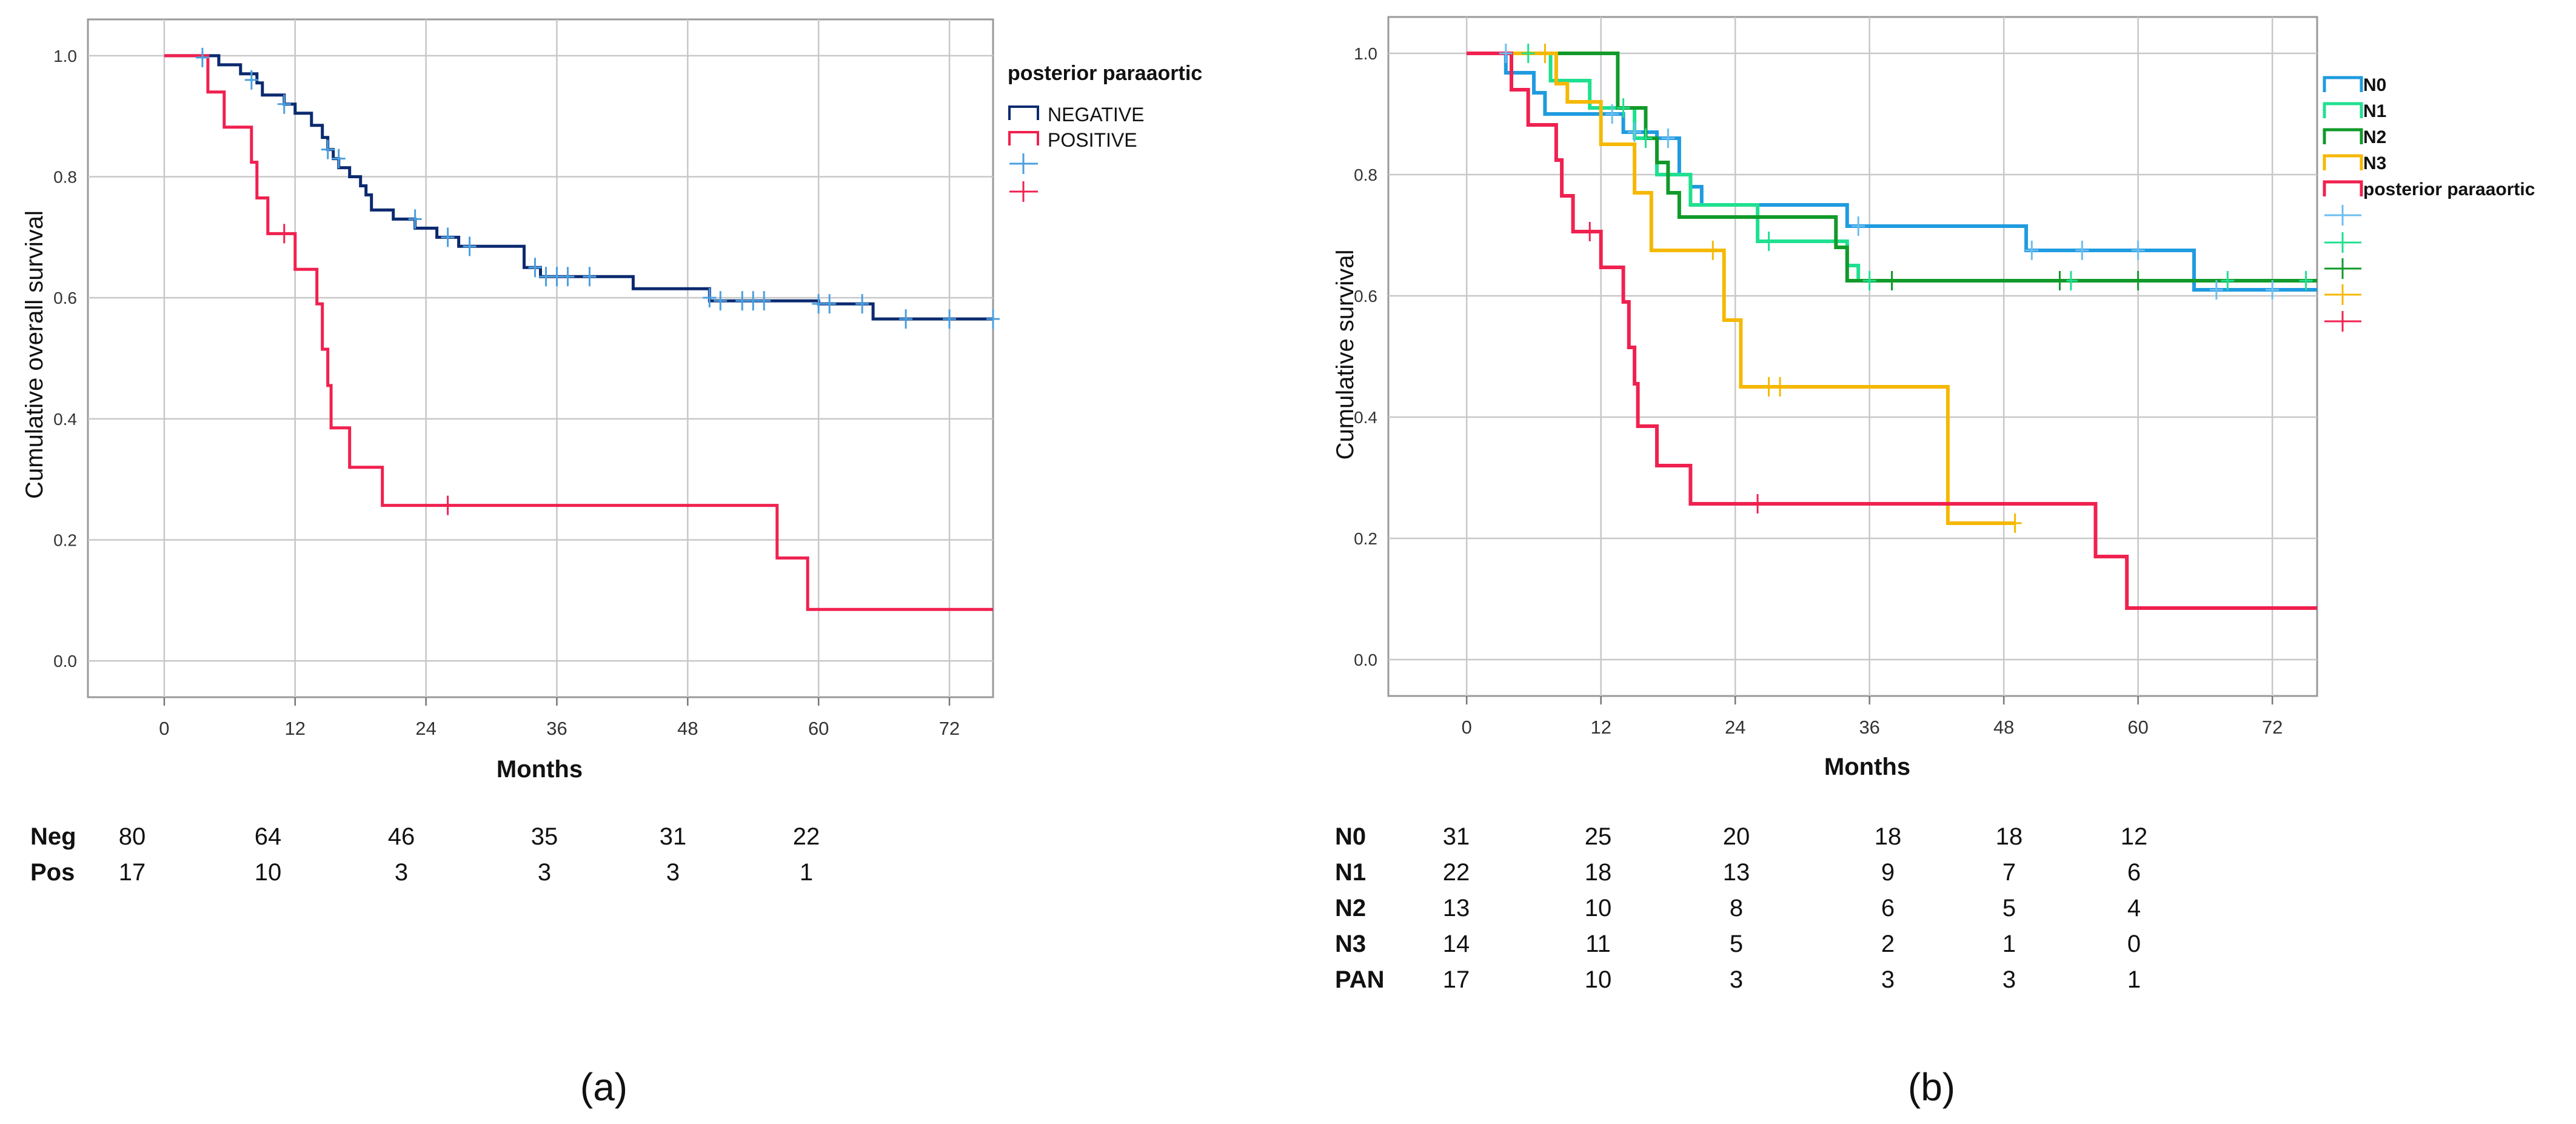  I want to click on risk-row-label: N1, so click(1350, 872).